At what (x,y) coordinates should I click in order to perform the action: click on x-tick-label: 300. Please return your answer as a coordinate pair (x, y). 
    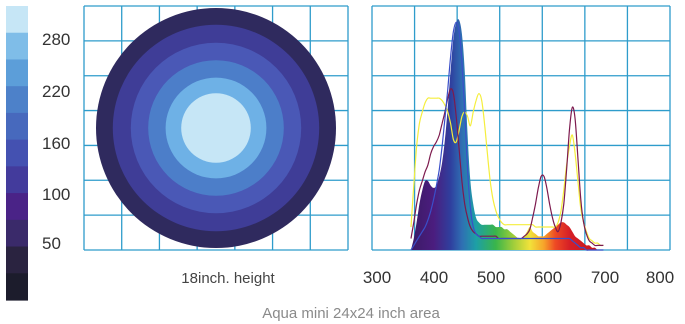
    Looking at the image, I should click on (377, 277).